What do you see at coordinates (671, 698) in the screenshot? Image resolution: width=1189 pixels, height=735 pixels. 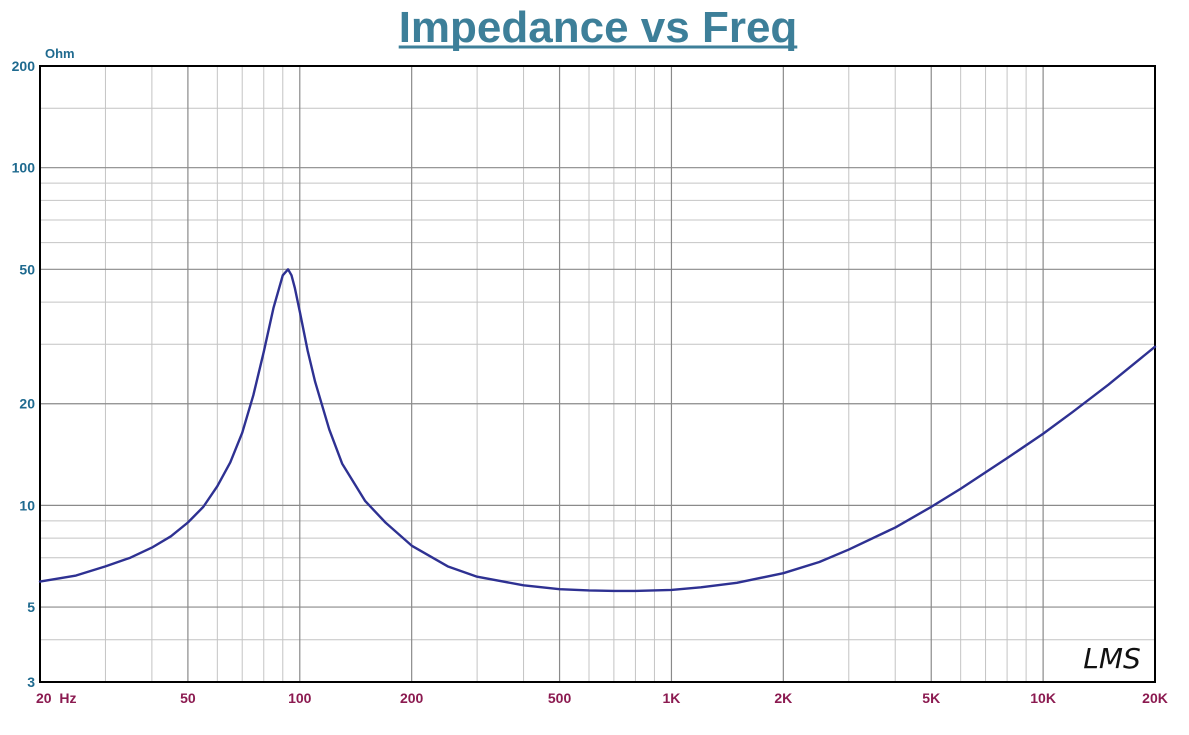 I see `x-tick-label: 1K` at bounding box center [671, 698].